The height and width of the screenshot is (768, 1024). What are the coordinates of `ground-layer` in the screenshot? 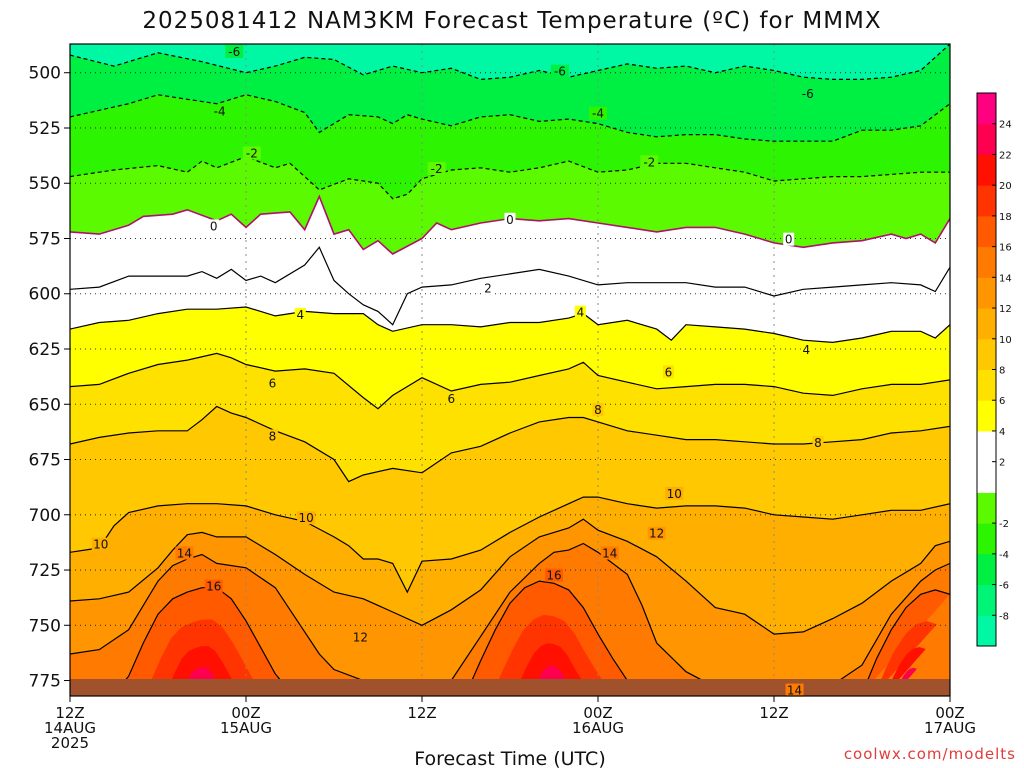 It's located at (510, 687).